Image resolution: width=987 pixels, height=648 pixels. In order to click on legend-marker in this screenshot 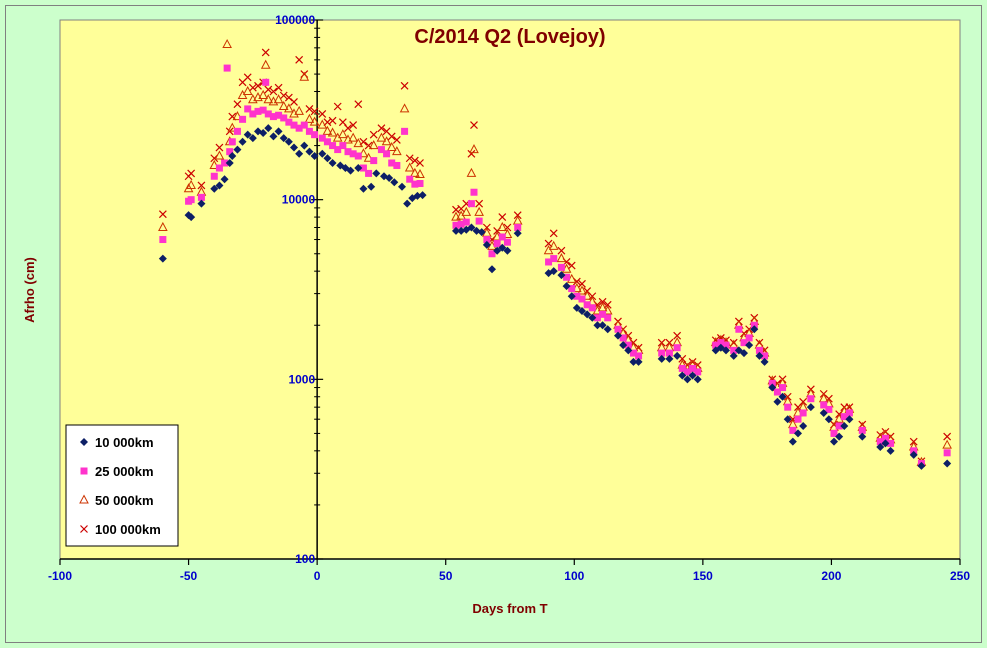, I will do `click(84, 499)`.